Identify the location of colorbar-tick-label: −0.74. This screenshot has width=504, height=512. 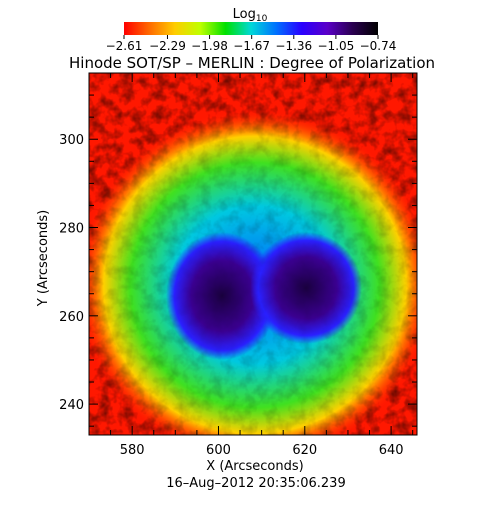
(378, 46).